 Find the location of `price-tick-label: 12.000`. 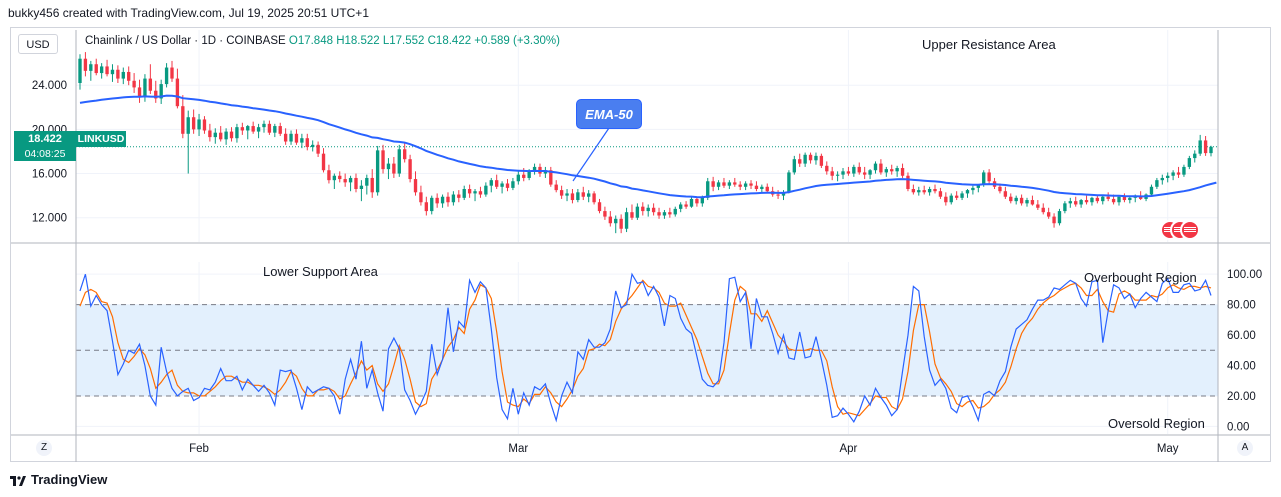

price-tick-label: 12.000 is located at coordinates (49, 219).